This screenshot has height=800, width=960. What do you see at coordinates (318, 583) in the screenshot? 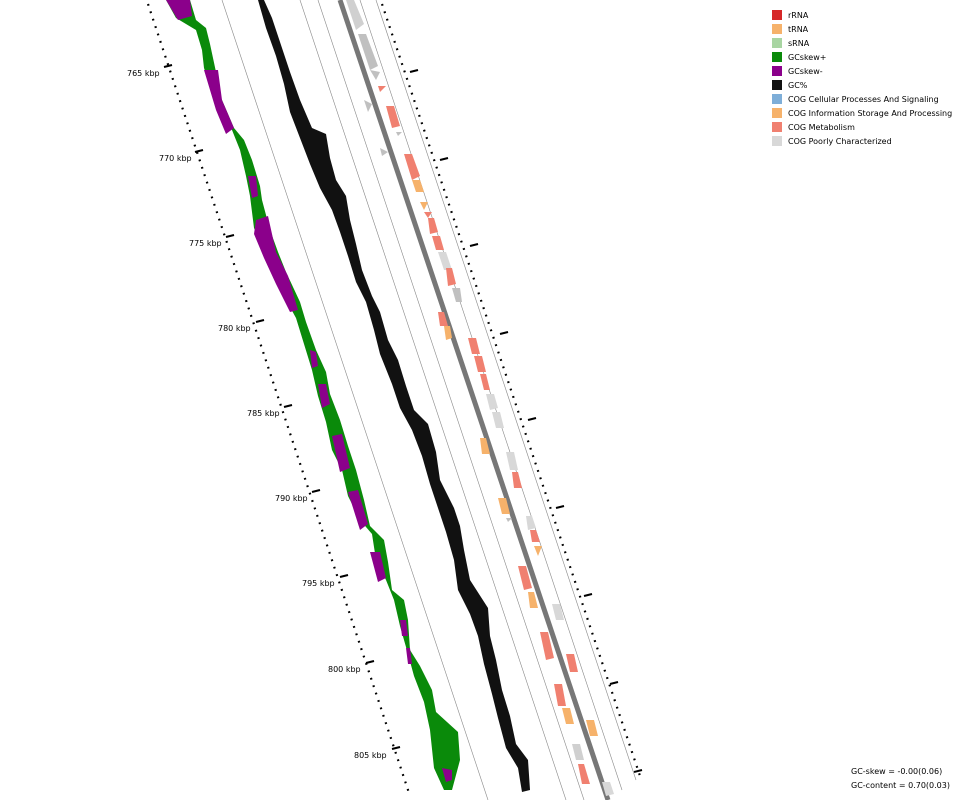
I see `tick-label: 795 kbp` at bounding box center [318, 583].